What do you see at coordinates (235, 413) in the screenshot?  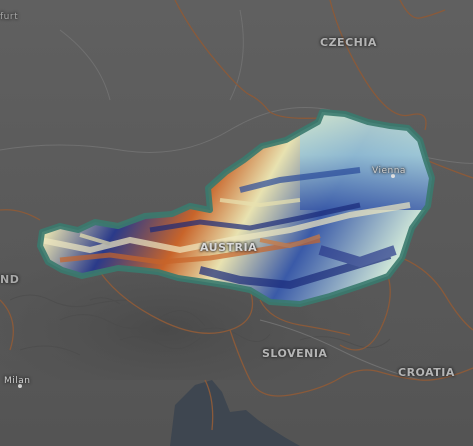 I see `adriatic-sea` at bounding box center [235, 413].